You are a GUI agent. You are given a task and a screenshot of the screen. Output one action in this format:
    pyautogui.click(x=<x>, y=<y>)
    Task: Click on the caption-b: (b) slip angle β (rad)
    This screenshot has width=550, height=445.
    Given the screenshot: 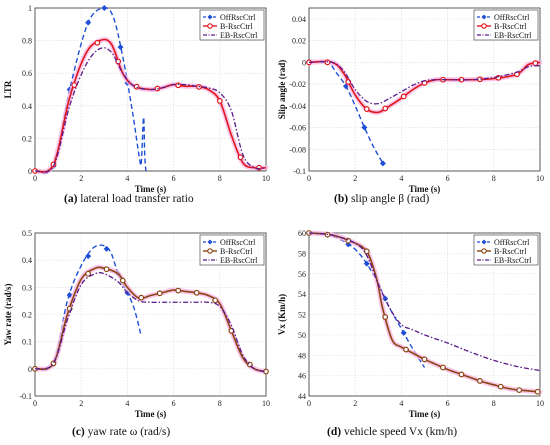 What is the action you would take?
    pyautogui.click(x=382, y=199)
    